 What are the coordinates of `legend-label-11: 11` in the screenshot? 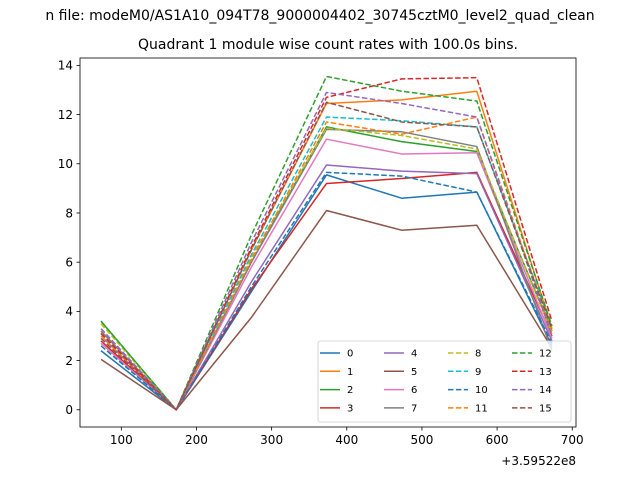 It's located at (481, 408).